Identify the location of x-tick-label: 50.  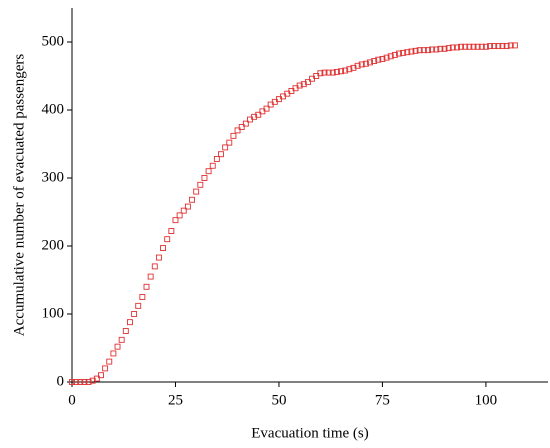
(278, 400).